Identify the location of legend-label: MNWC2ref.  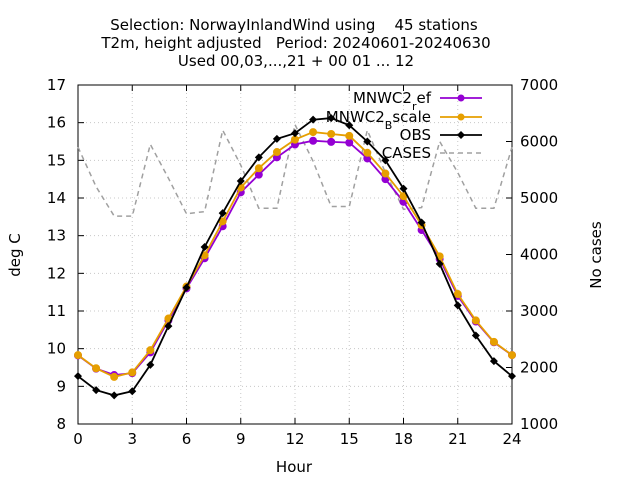
(392, 101).